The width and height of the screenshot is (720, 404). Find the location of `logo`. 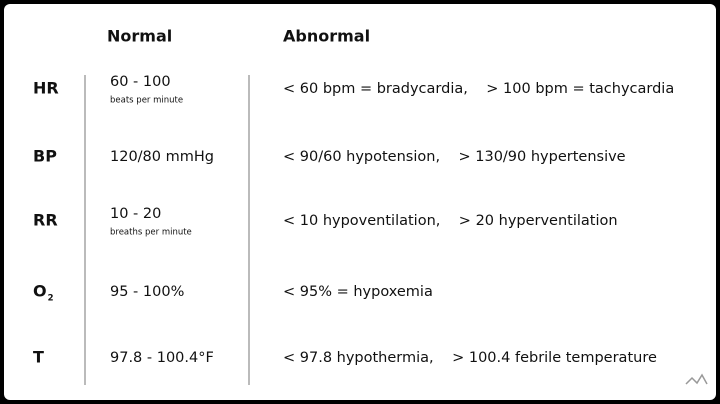

logo is located at coordinates (696, 379).